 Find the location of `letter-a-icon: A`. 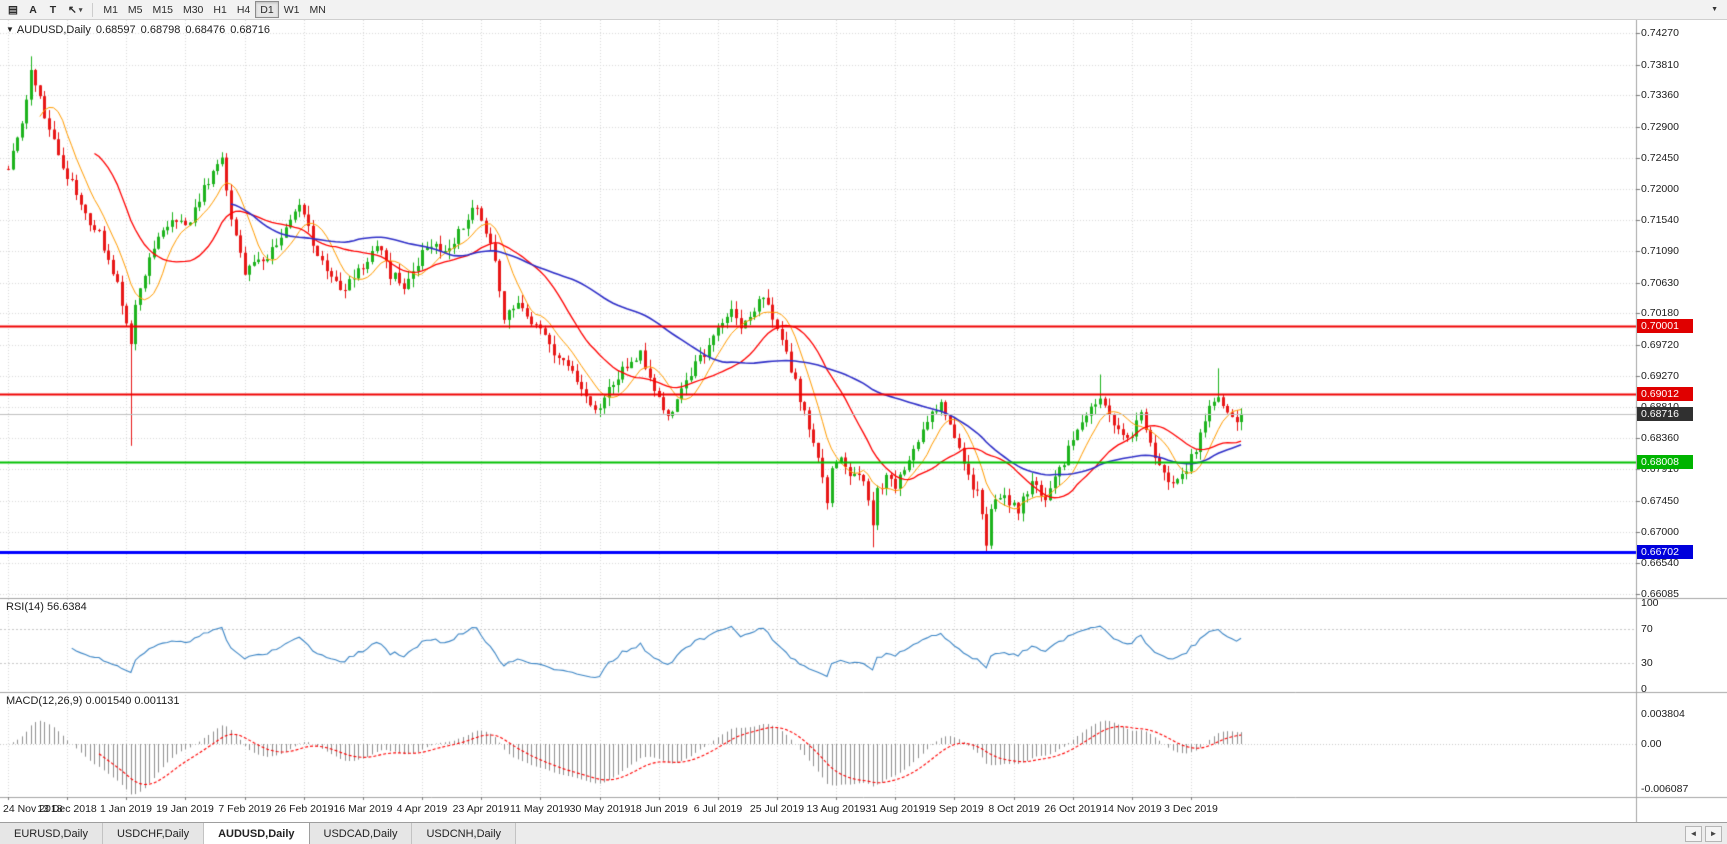

letter-a-icon: A is located at coordinates (33, 9).